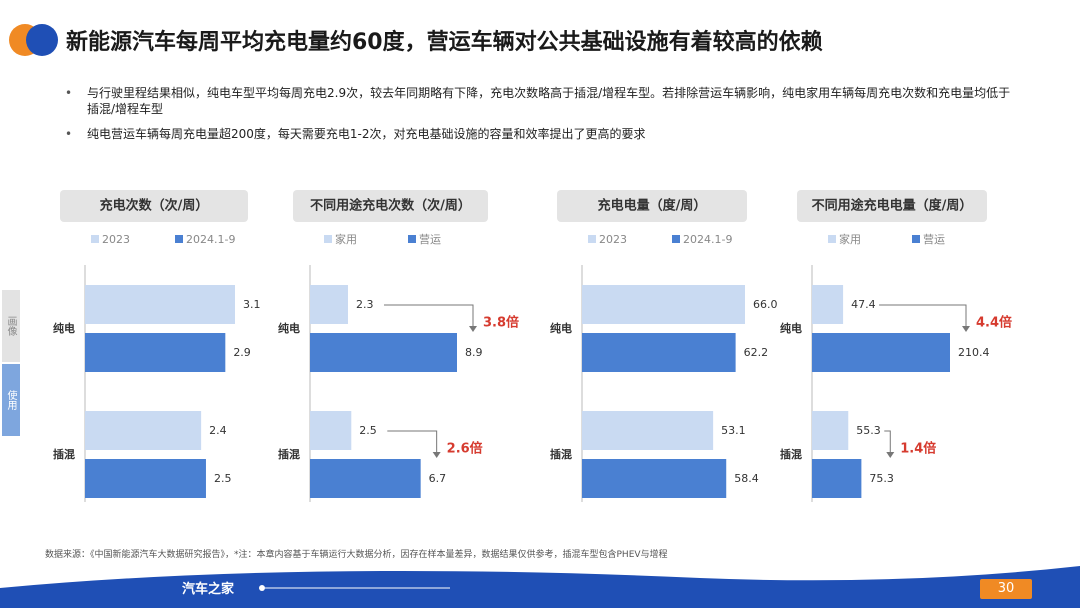 The height and width of the screenshot is (608, 1080). Describe the element at coordinates (863, 304) in the screenshot. I see `value-label: 47.4` at that location.